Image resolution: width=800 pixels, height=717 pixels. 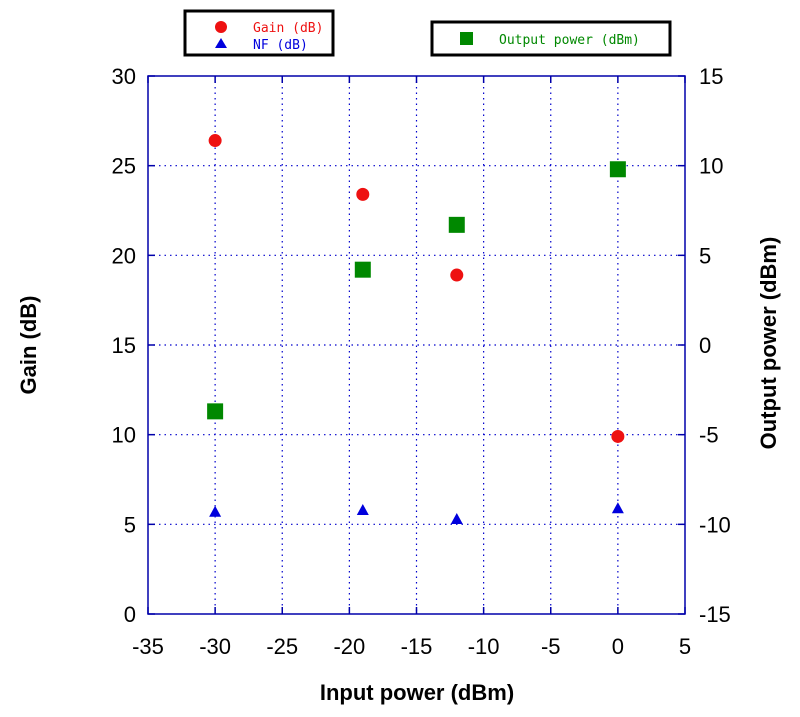 I want to click on y-left-tick-label: 30, so click(x=124, y=76).